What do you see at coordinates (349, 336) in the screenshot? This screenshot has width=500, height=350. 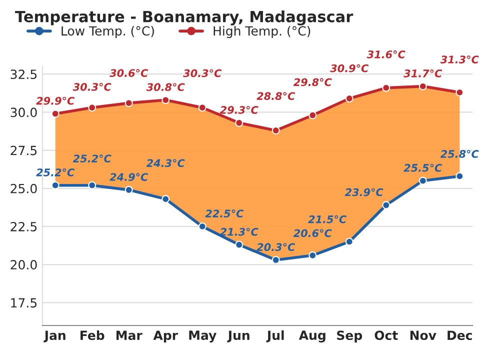 I see `x-tick-label: Sep` at bounding box center [349, 336].